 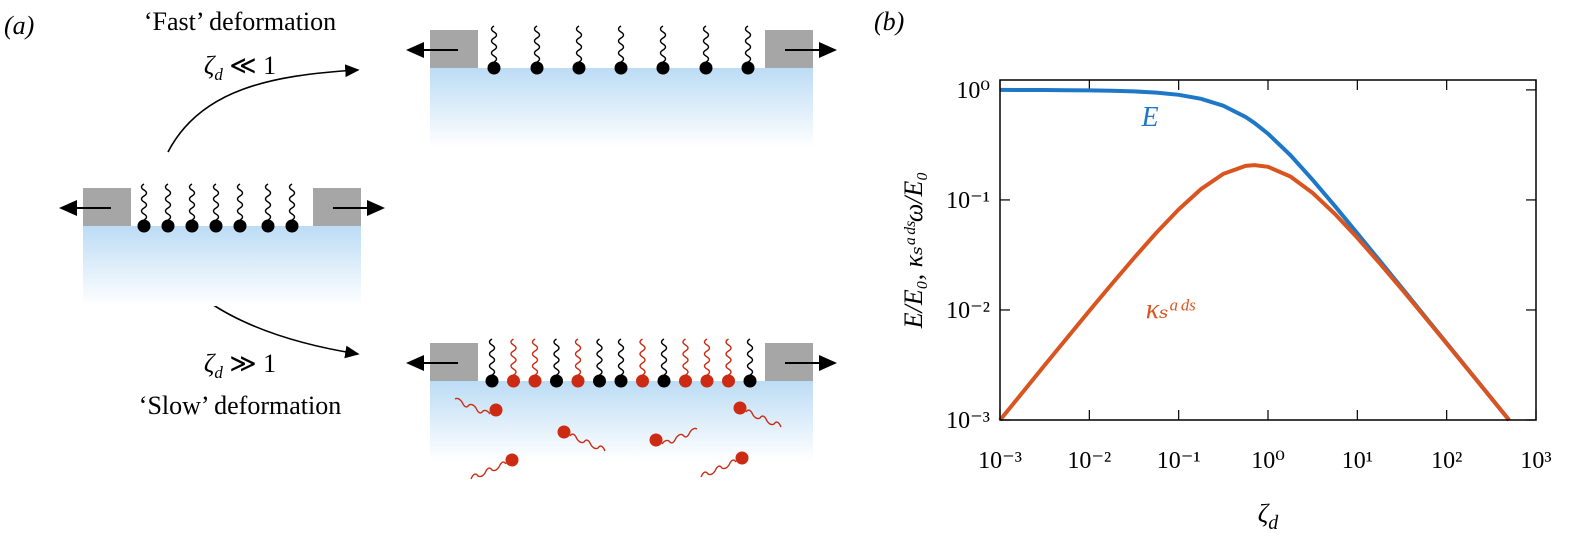 What do you see at coordinates (973, 91) in the screenshot?
I see `y-tick-label: 10⁰` at bounding box center [973, 91].